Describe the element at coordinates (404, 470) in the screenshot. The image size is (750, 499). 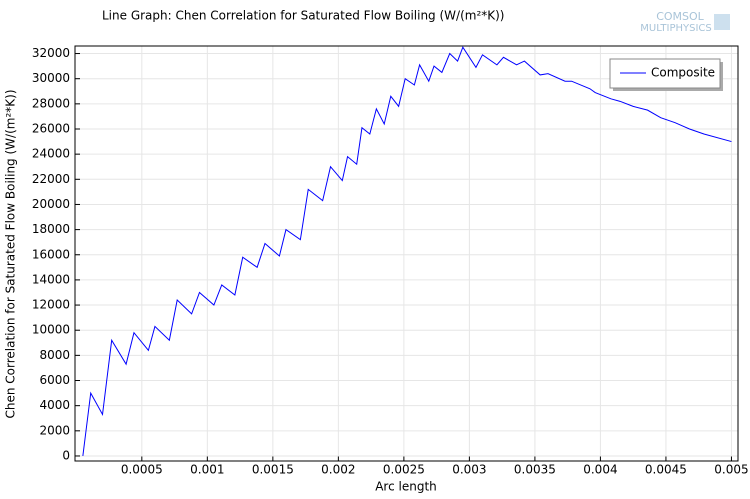
I see `x-tick-label: 0.0025` at that location.